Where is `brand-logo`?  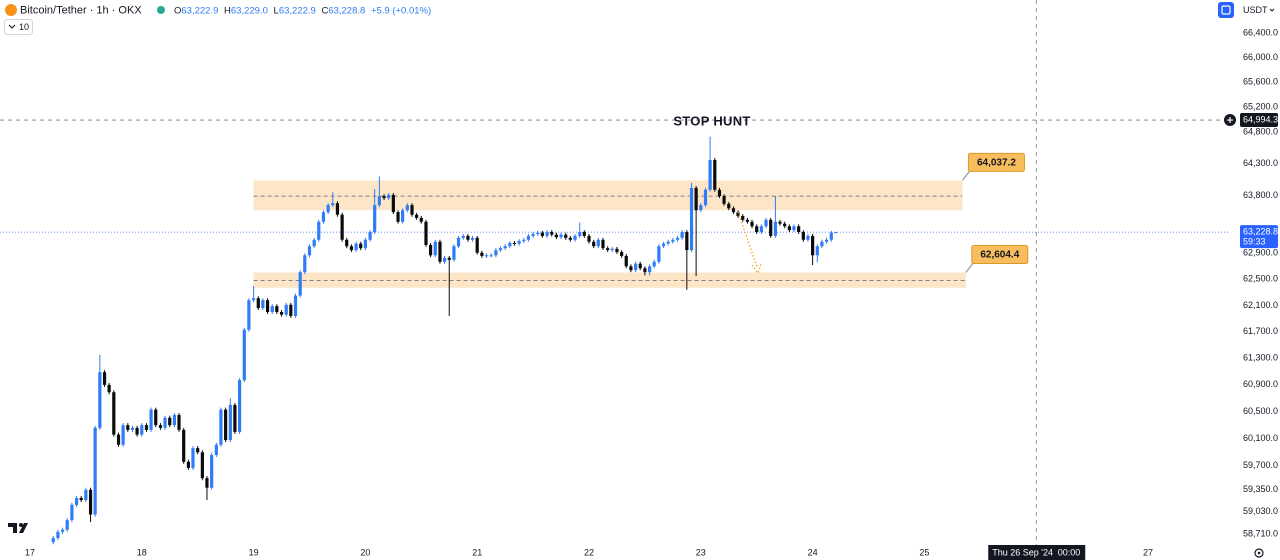
brand-logo is located at coordinates (18, 528).